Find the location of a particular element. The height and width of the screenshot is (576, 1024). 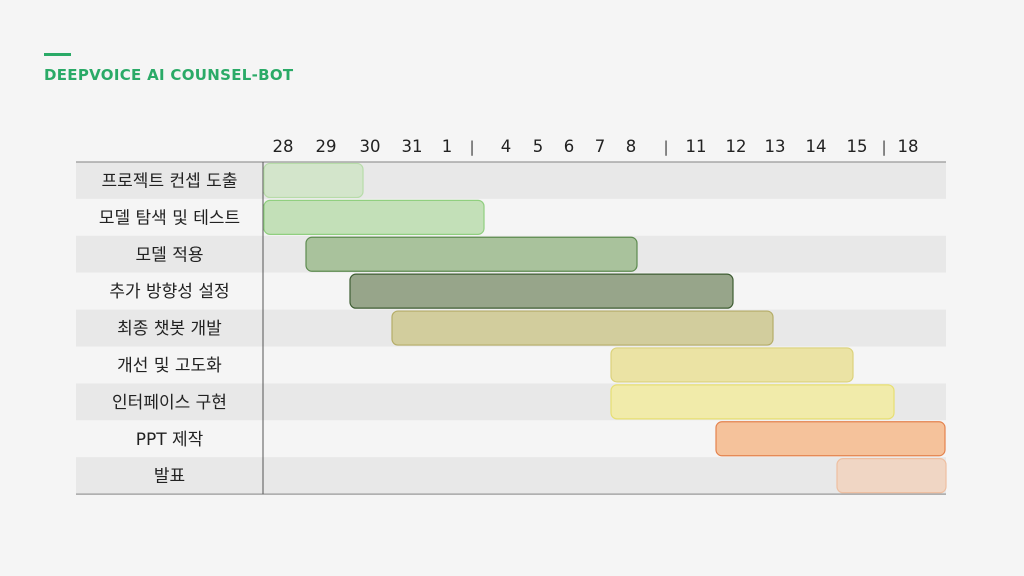

task-label: 개선 및 고도화 is located at coordinates (169, 366).